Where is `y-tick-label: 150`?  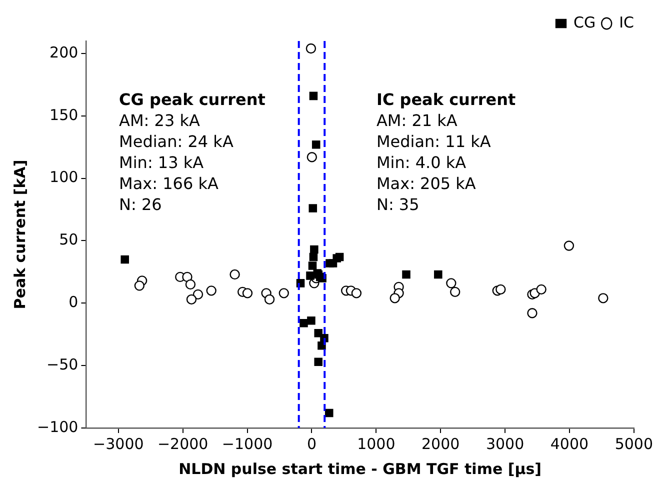
y-tick-label: 150 is located at coordinates (64, 115).